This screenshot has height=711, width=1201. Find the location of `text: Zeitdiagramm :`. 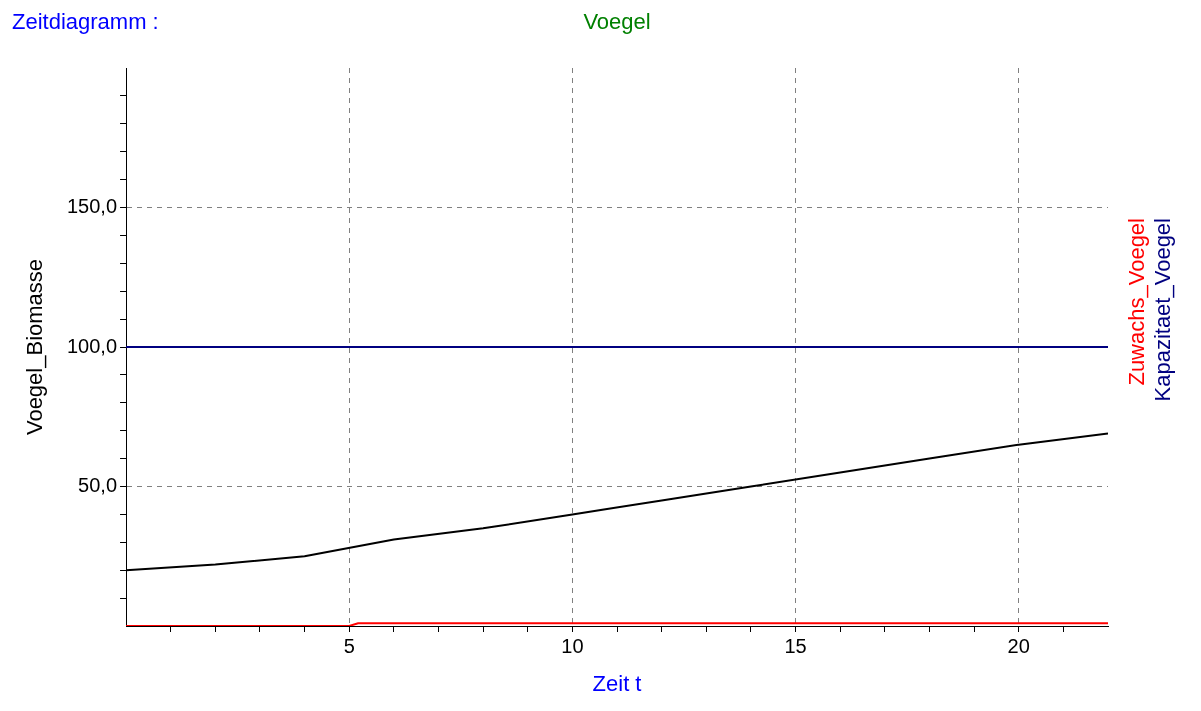

text: Zeitdiagramm : is located at coordinates (85, 22).